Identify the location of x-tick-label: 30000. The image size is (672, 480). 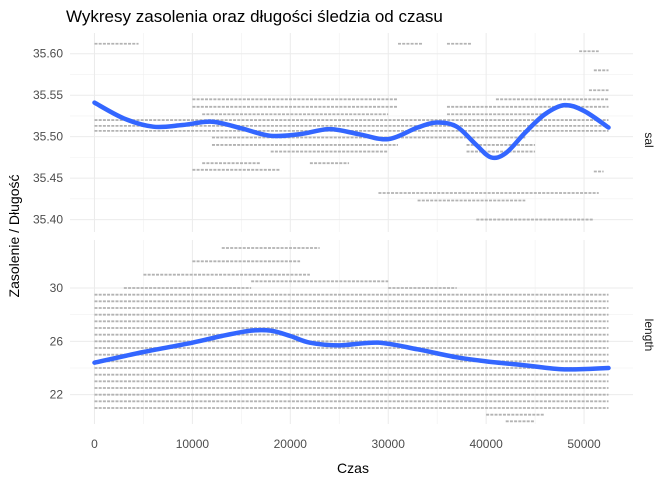
(389, 444).